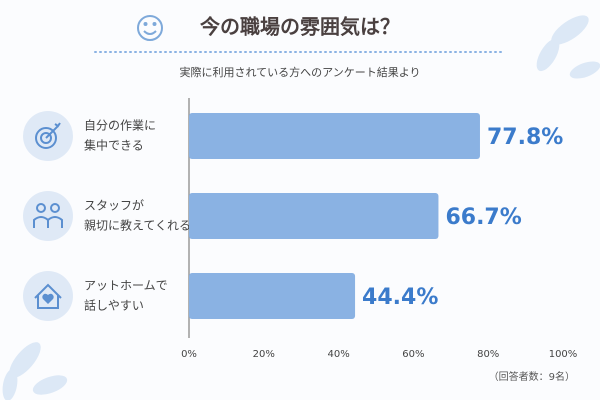 This screenshot has height=400, width=600. What do you see at coordinates (114, 305) in the screenshot?
I see `category-label: 話しやすい` at bounding box center [114, 305].